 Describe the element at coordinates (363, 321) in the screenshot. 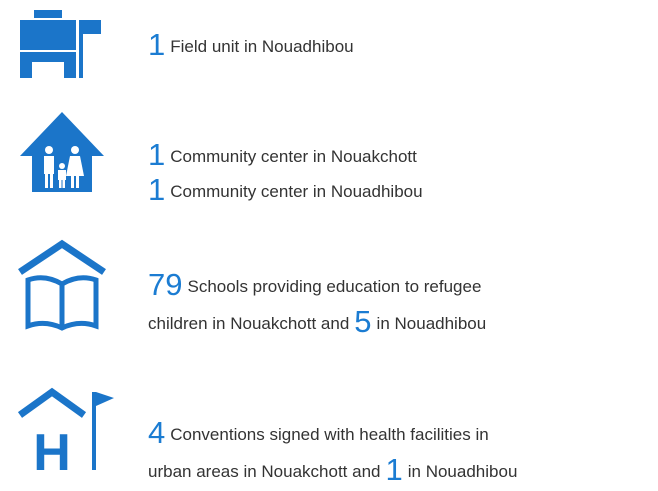

I see `stat-number: 5` at that location.